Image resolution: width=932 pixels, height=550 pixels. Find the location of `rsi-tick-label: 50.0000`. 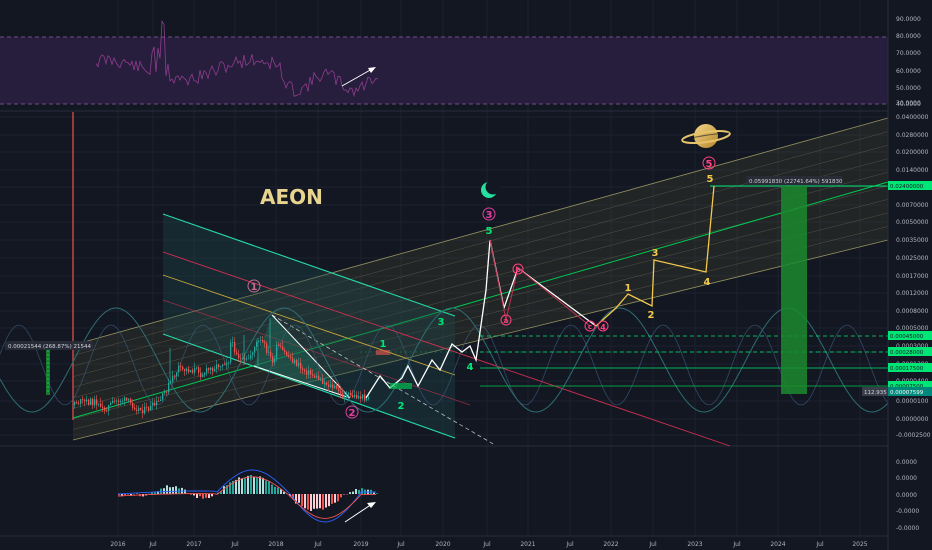

rsi-tick-label: 50.0000 is located at coordinates (908, 88).